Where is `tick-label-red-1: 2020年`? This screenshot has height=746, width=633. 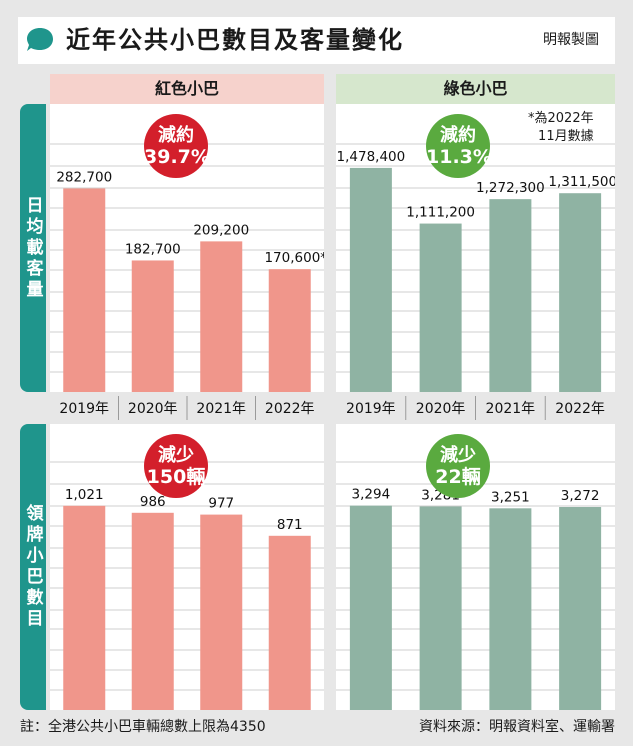 tick-label-red-1: 2020年 is located at coordinates (153, 409).